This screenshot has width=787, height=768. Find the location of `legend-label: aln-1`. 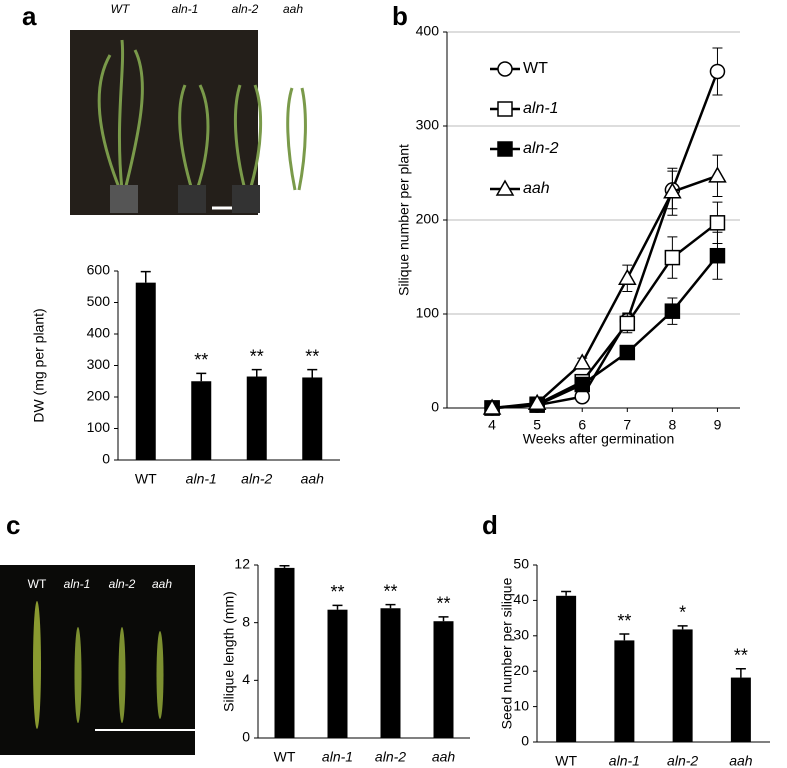

legend-label: aln-1 is located at coordinates (541, 108).